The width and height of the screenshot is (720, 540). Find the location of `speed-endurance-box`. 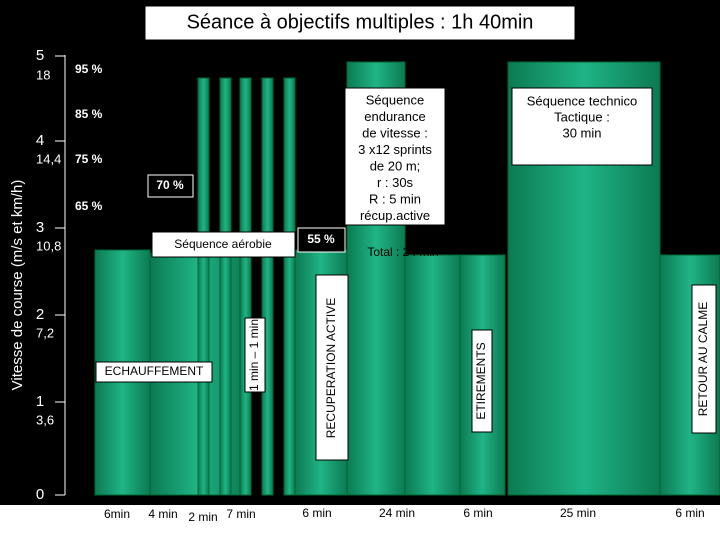

speed-endurance-box is located at coordinates (395, 156).